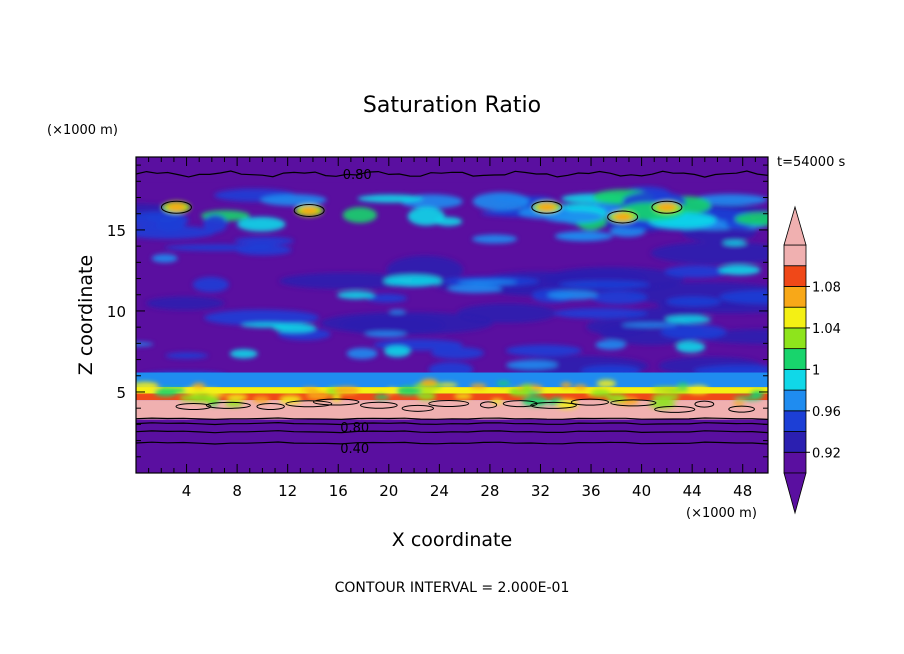 This screenshot has width=904, height=654. Describe the element at coordinates (452, 105) in the screenshot. I see `chart-title: Saturation Ratio` at that location.